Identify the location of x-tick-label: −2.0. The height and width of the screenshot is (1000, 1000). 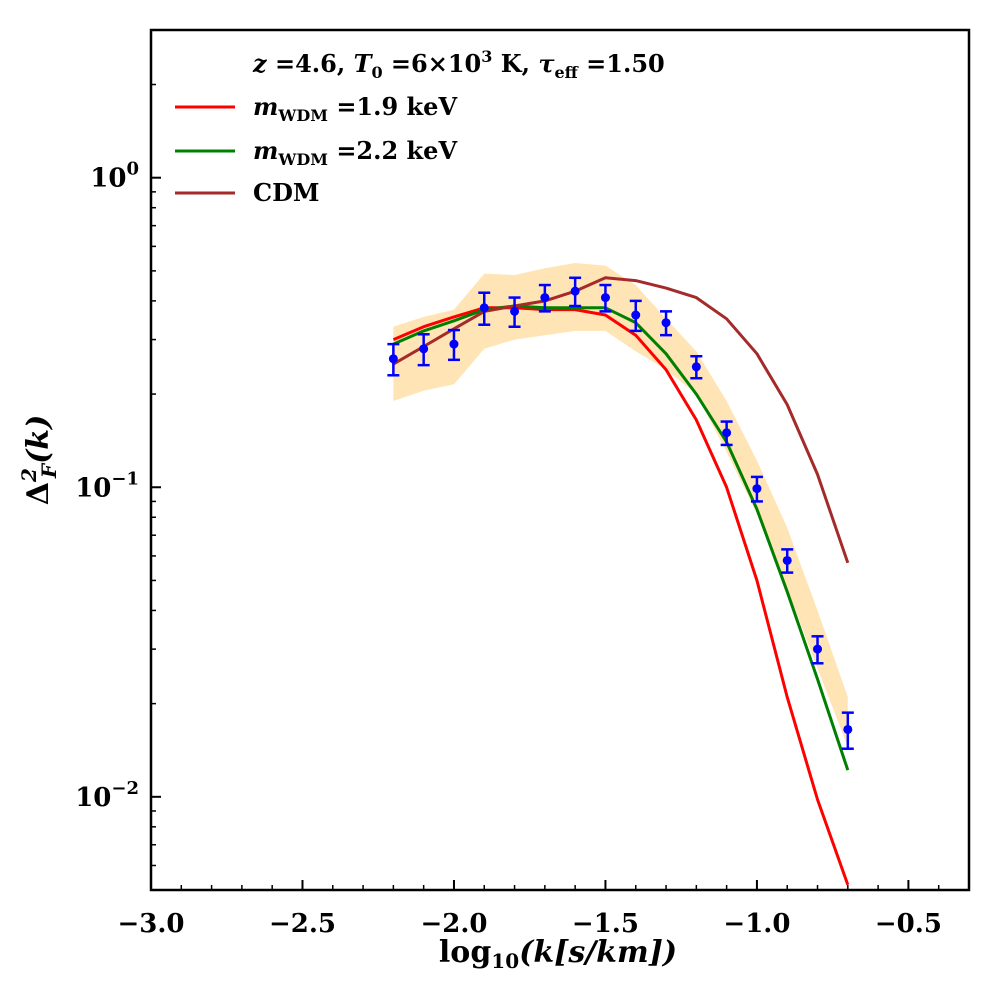
(453, 924).